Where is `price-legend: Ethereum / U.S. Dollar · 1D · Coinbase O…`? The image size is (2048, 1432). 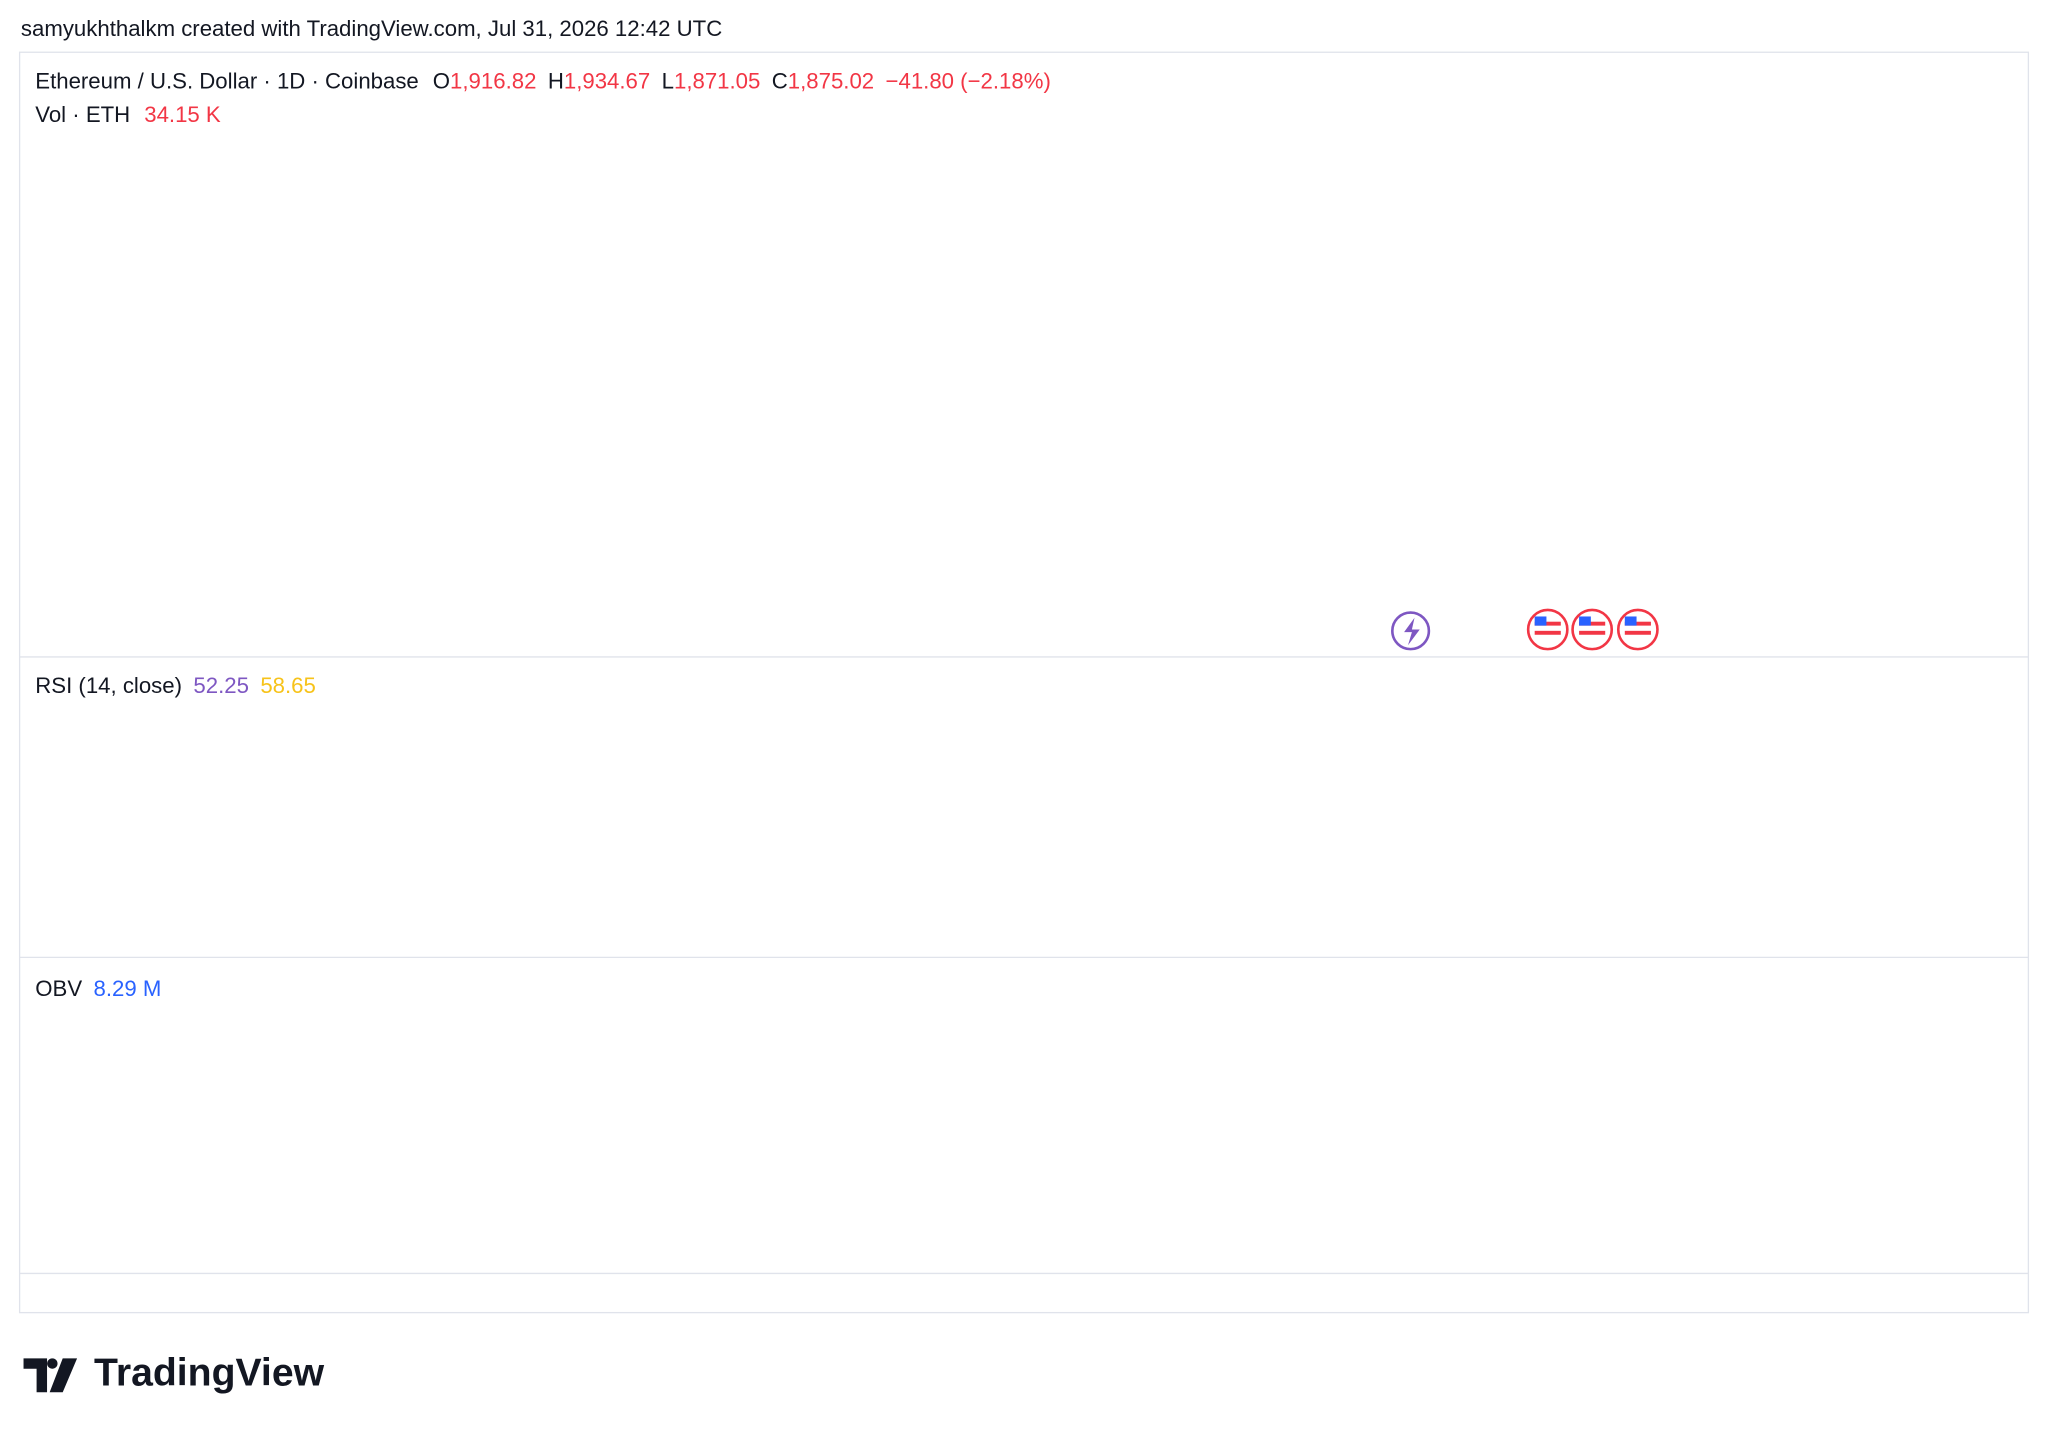 price-legend: Ethereum / U.S. Dollar · 1D · Coinbase O… is located at coordinates (543, 80).